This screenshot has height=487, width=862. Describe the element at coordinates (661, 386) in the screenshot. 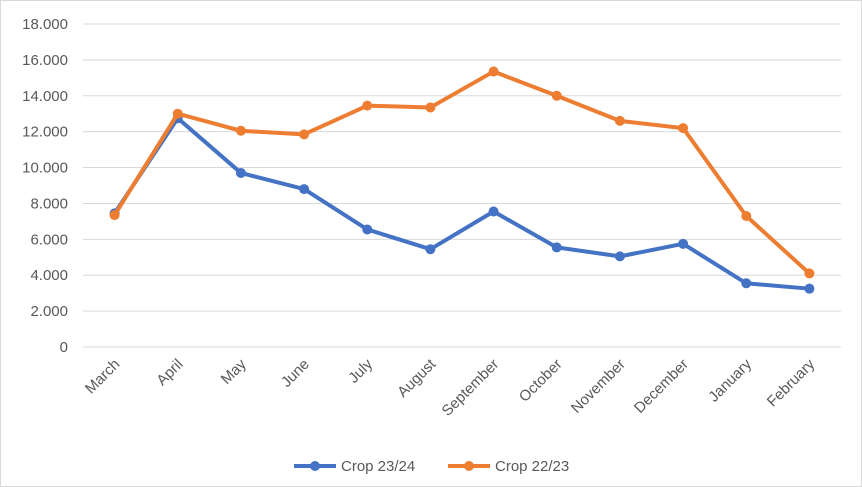

I see `x-tick-label: December` at that location.